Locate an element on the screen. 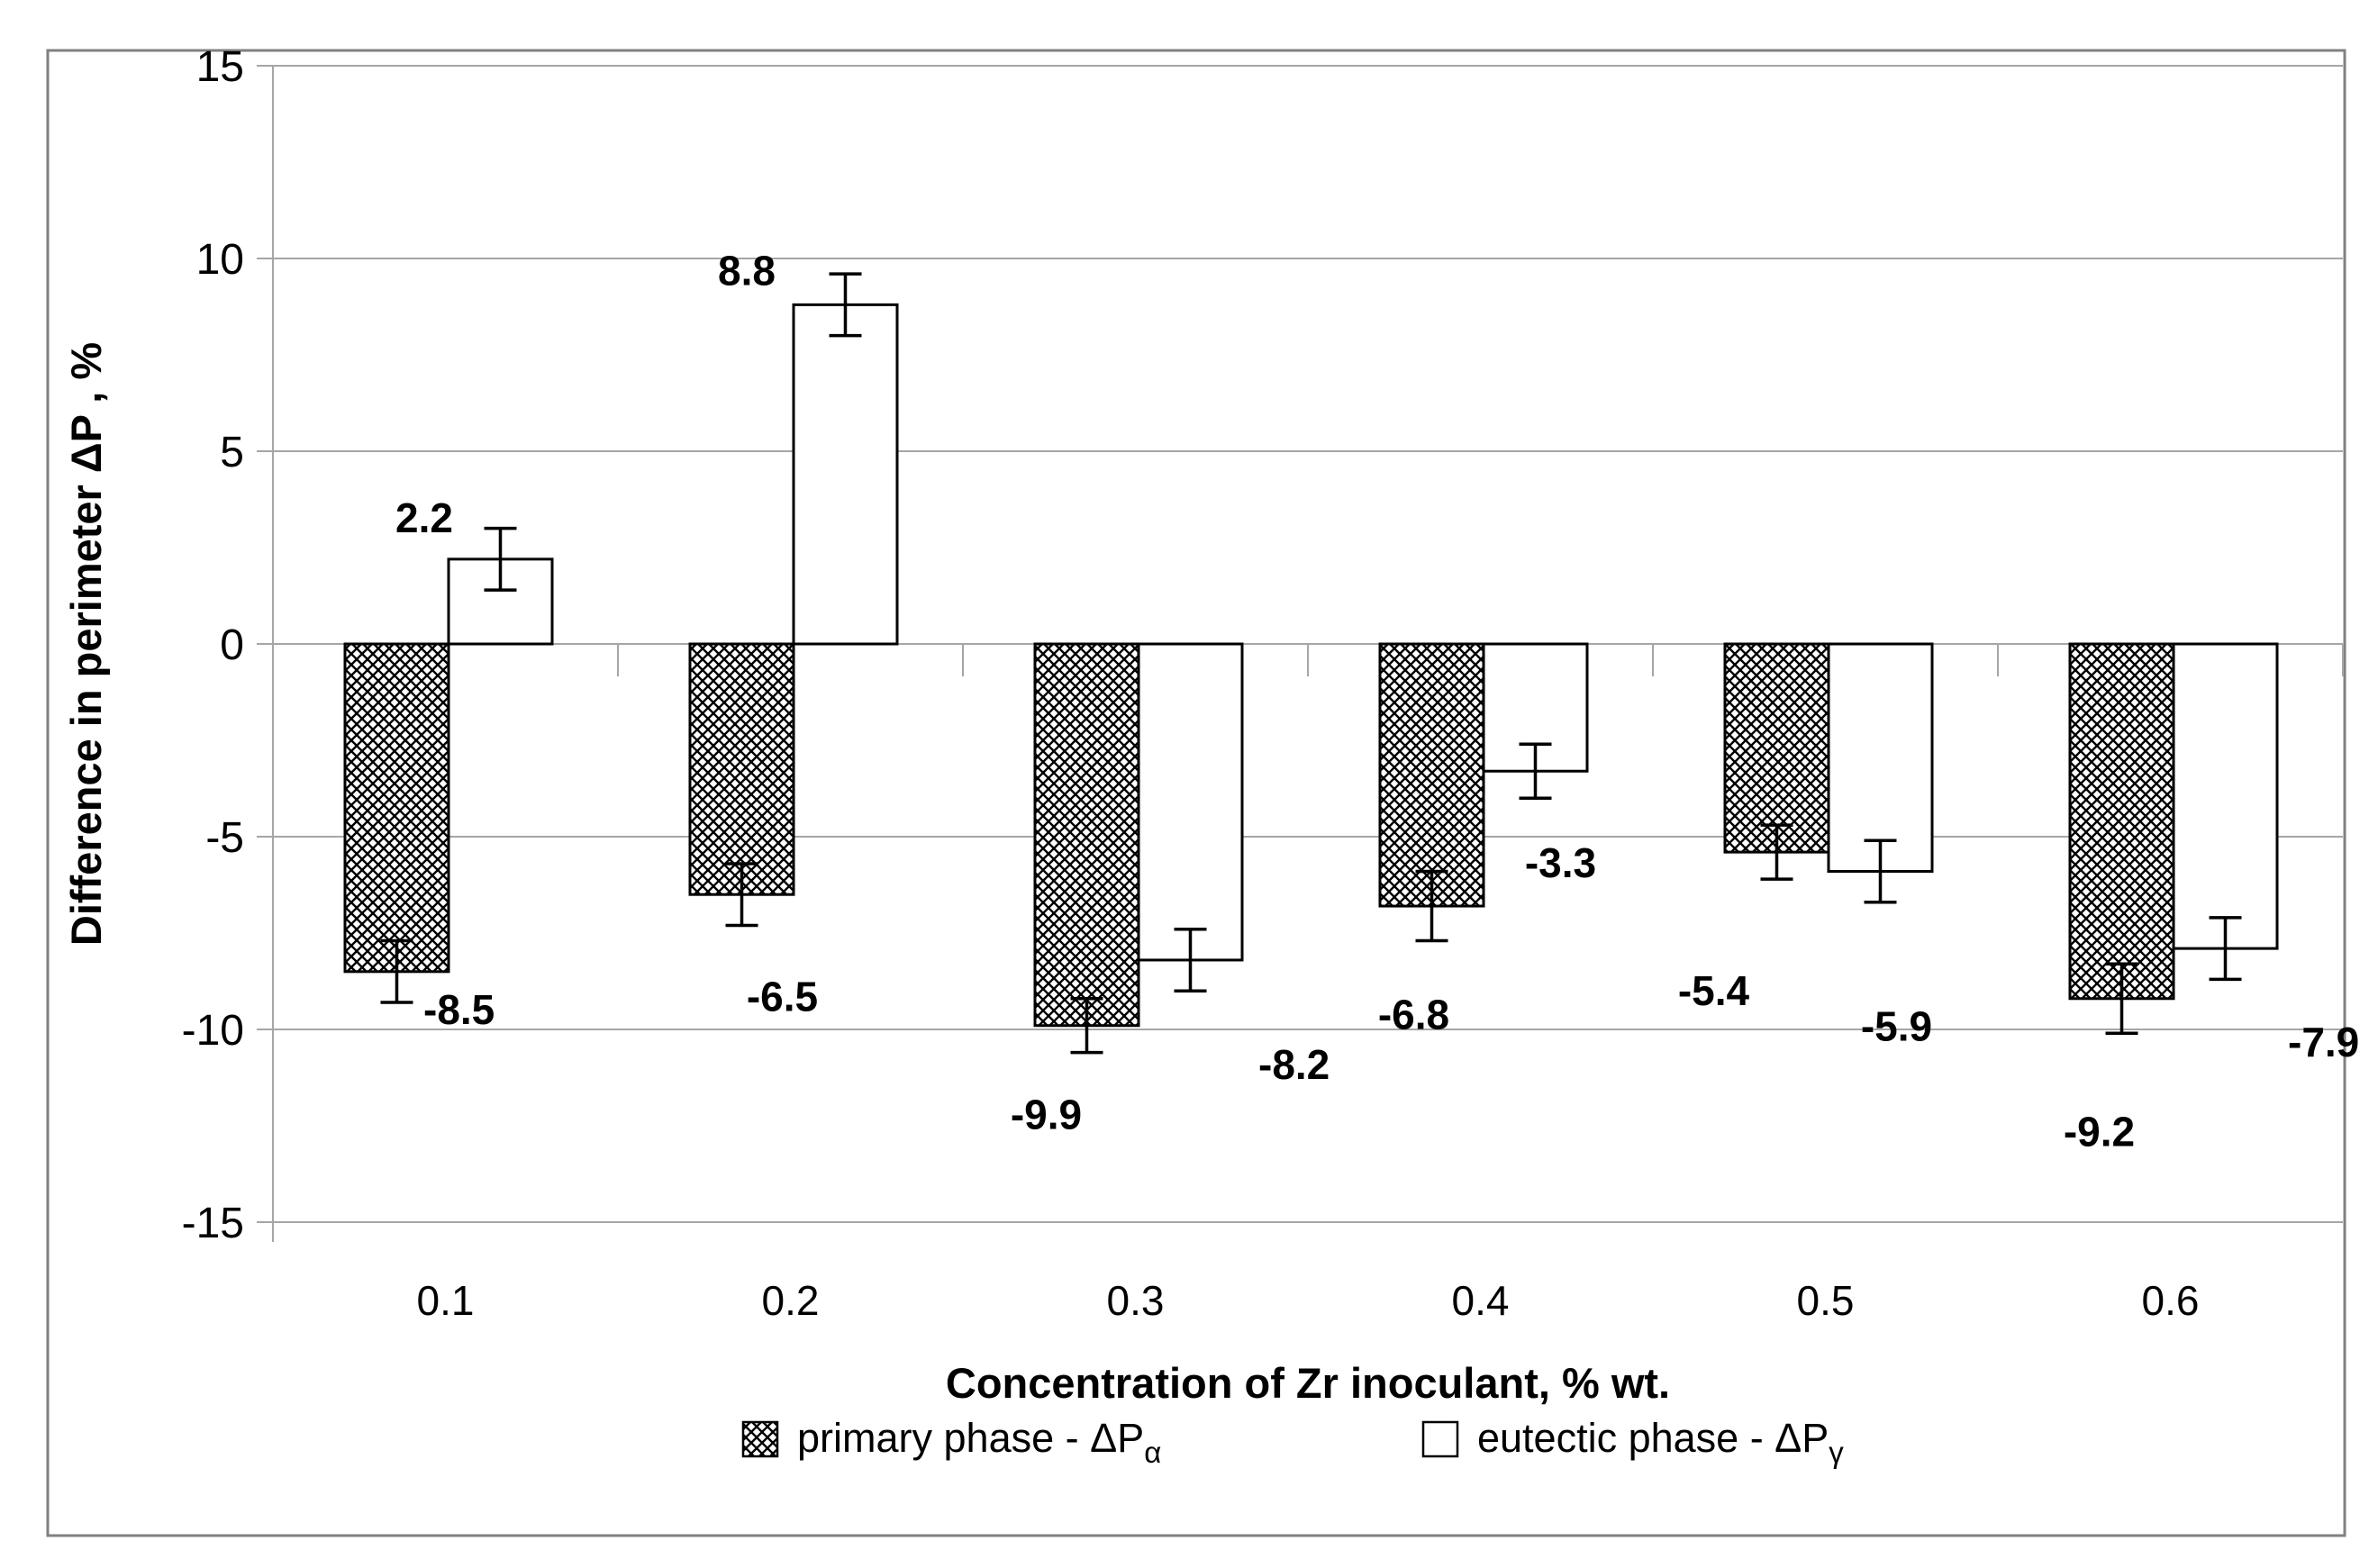  error-bar-primary-0.4 is located at coordinates (1431, 906).